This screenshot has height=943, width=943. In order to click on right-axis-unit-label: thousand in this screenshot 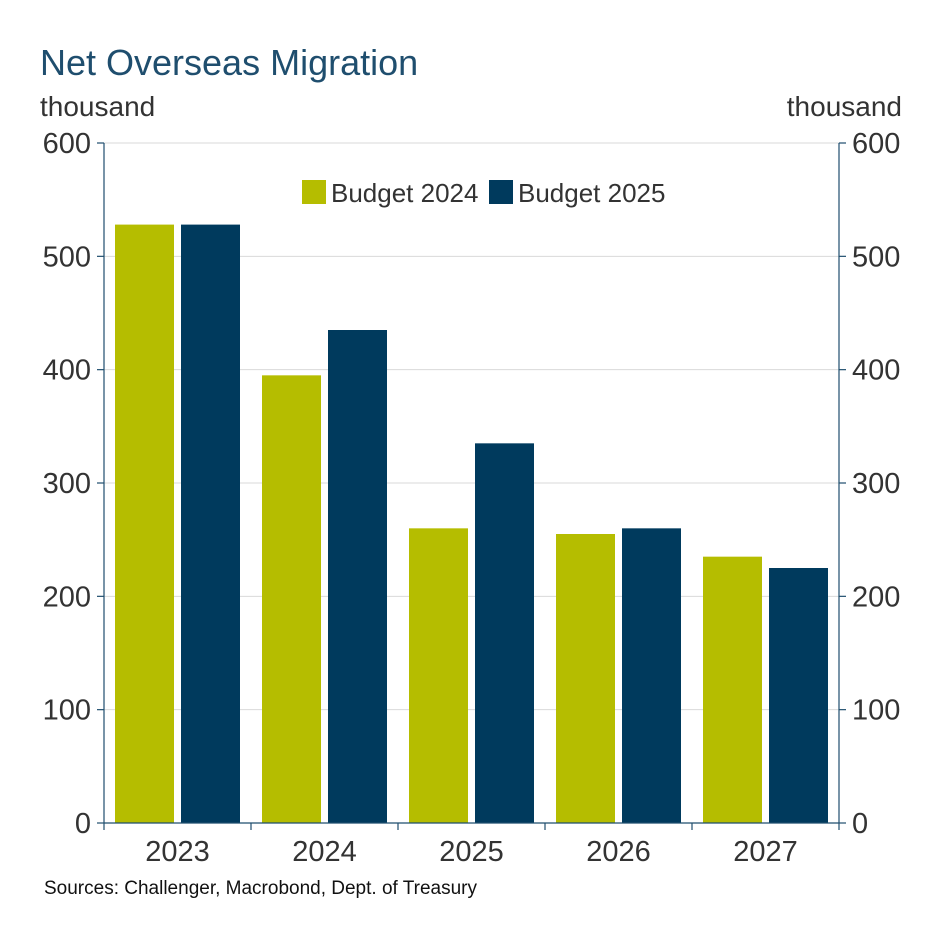, I will do `click(844, 106)`.